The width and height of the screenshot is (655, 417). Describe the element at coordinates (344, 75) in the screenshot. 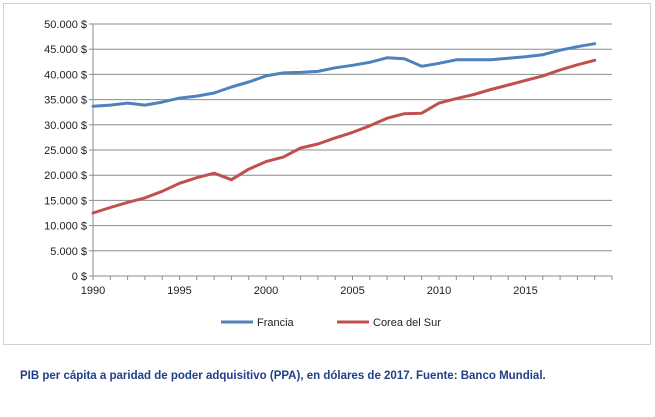

I see `series-line-francia` at that location.